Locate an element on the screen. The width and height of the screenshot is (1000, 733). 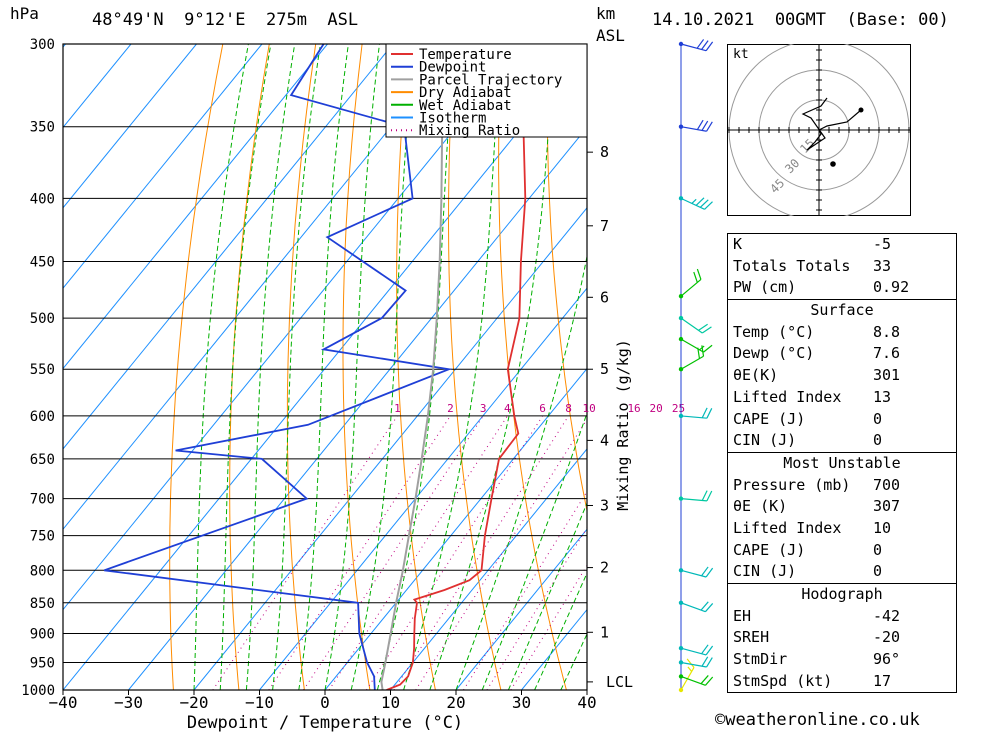
legend-label: Dry Adiabat is located at coordinates (465, 93).